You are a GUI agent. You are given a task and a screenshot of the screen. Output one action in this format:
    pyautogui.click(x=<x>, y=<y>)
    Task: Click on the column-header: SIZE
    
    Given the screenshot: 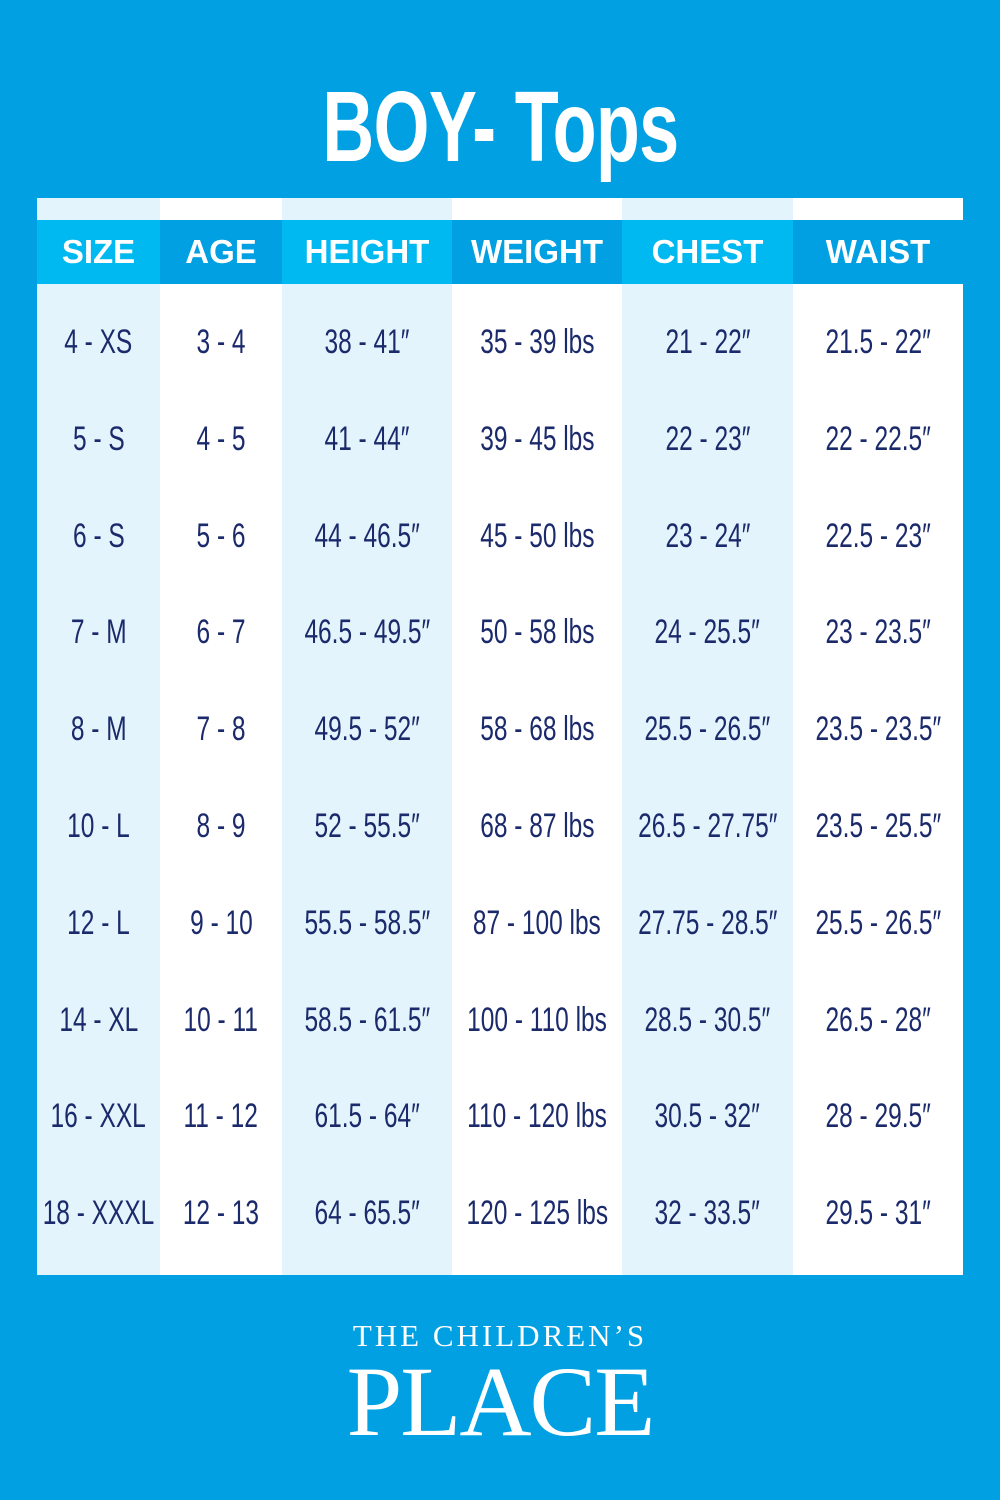 What is the action you would take?
    pyautogui.click(x=98, y=252)
    